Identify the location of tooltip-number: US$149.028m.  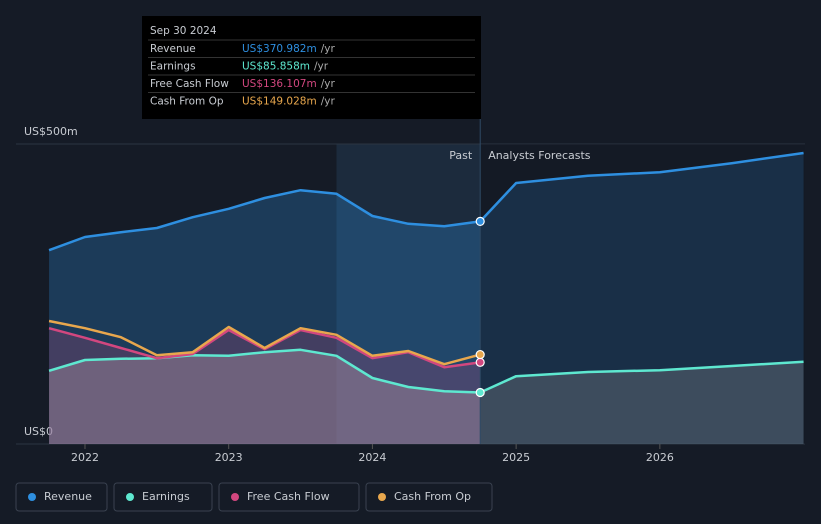
(279, 102).